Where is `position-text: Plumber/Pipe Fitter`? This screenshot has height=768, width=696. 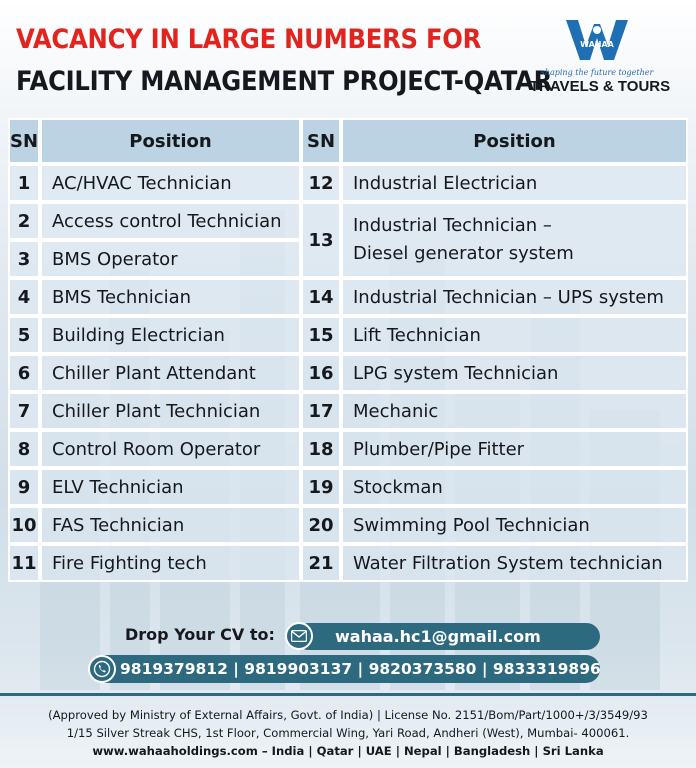
position-text: Plumber/Pipe Fitter is located at coordinates (439, 449).